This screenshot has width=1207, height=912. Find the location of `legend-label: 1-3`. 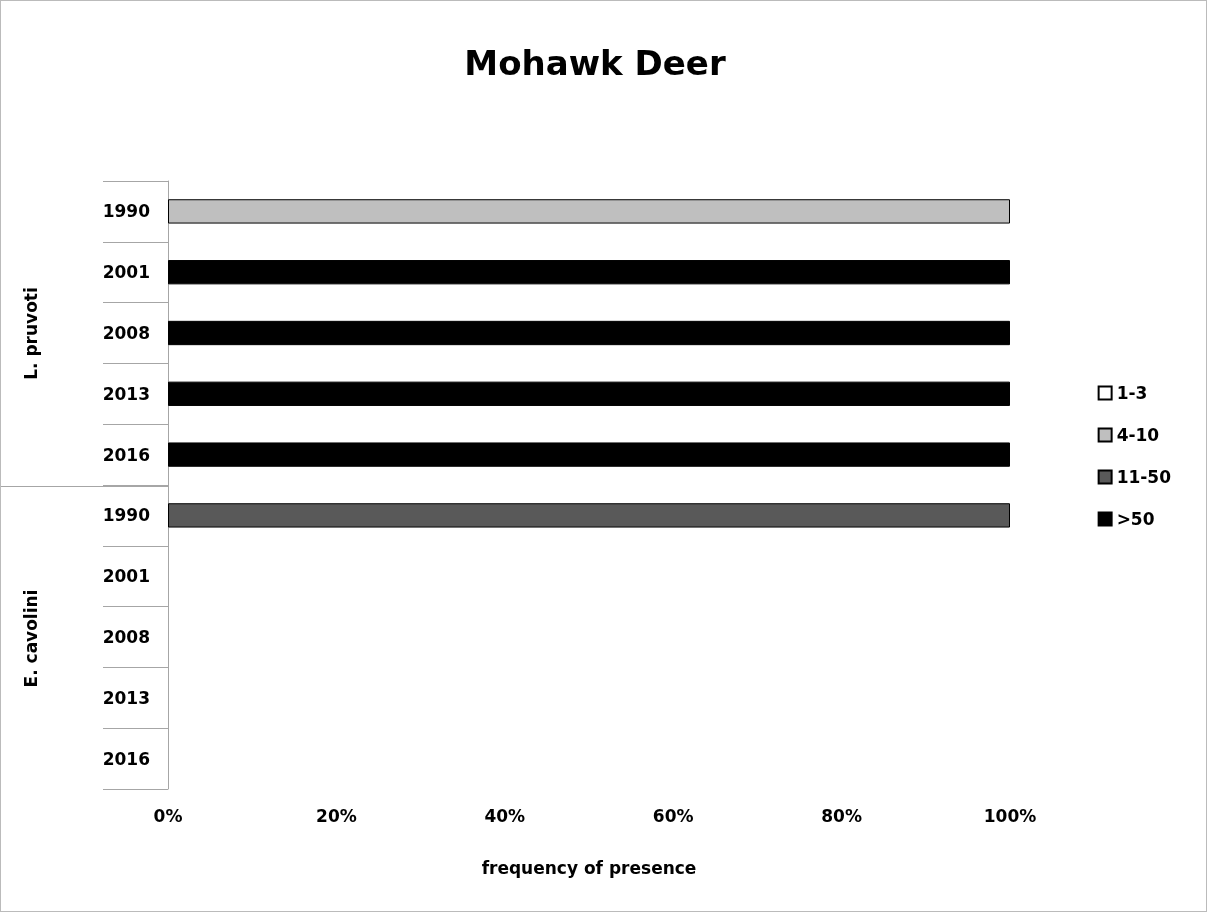

legend-label: 1-3 is located at coordinates (1132, 393).